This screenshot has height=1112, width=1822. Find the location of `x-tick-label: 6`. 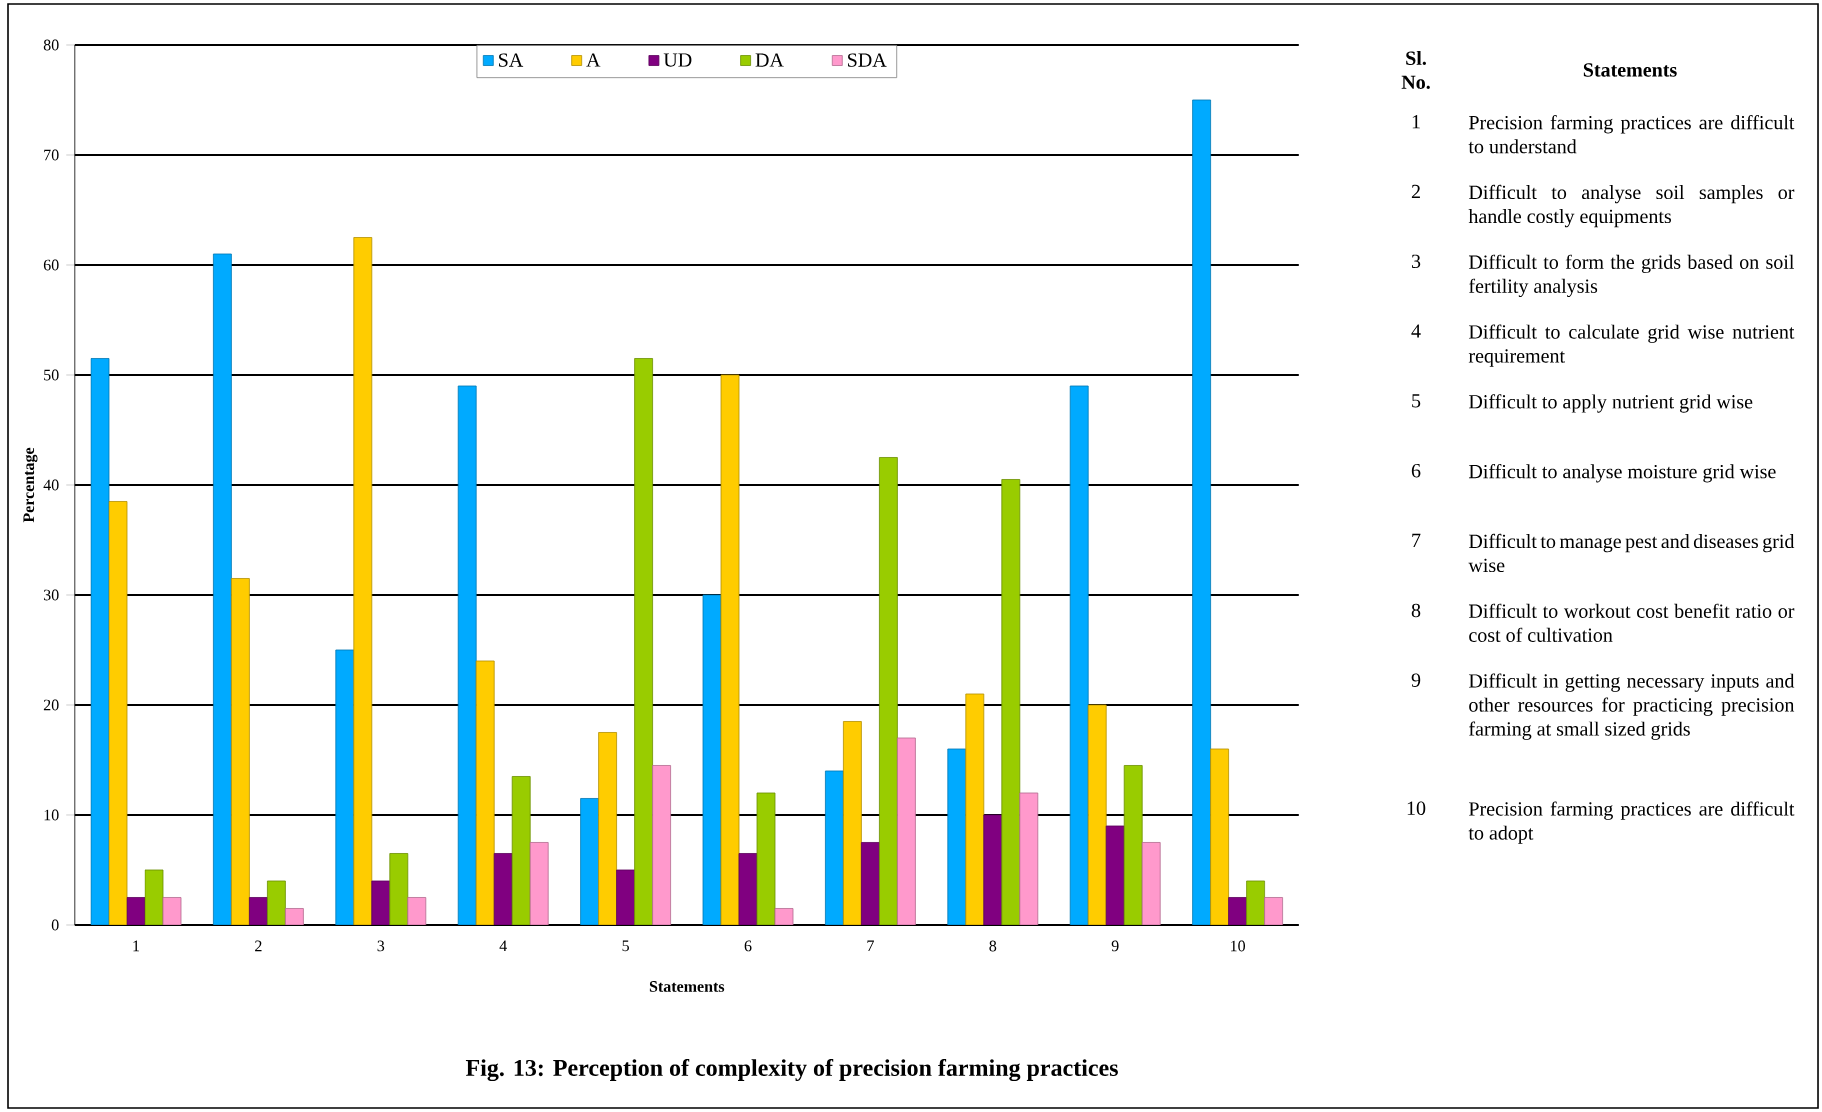

x-tick-label: 6 is located at coordinates (748, 946).